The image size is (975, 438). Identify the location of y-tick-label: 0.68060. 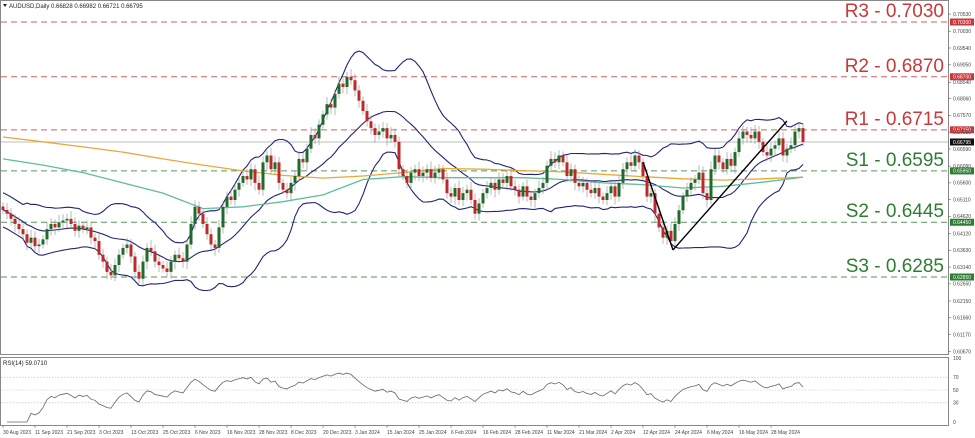
(962, 99).